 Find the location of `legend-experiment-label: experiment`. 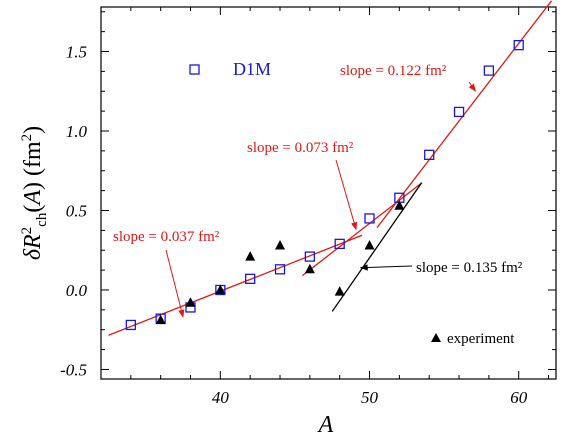

legend-experiment-label: experiment is located at coordinates (481, 339).